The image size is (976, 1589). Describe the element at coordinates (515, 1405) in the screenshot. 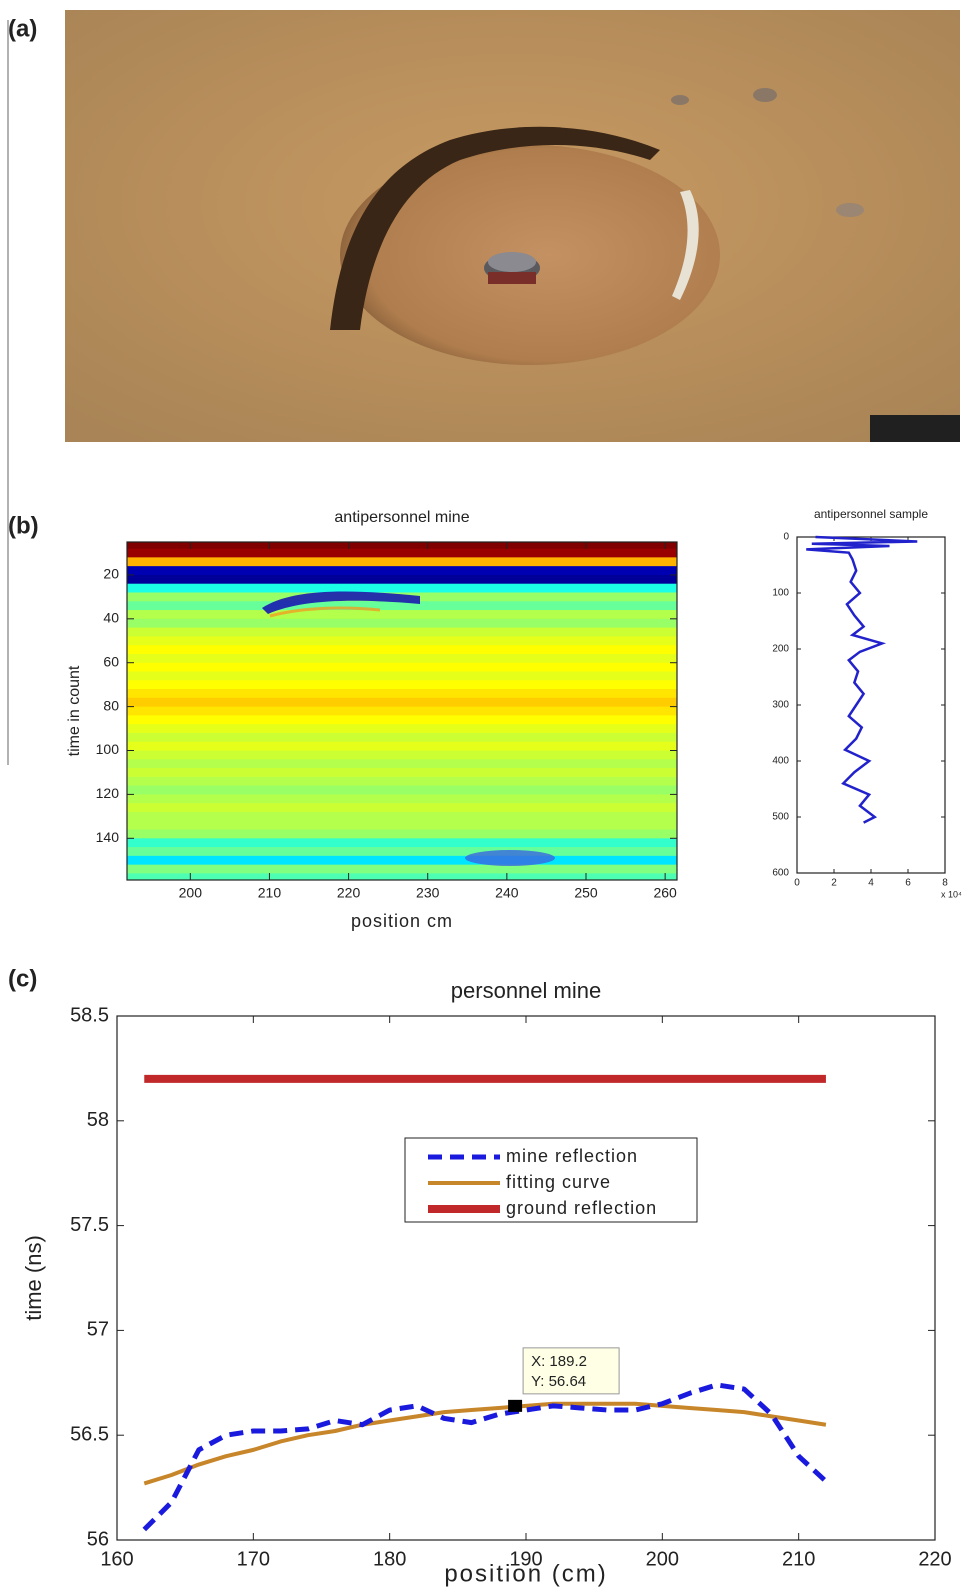

I see `datatip-marker` at that location.